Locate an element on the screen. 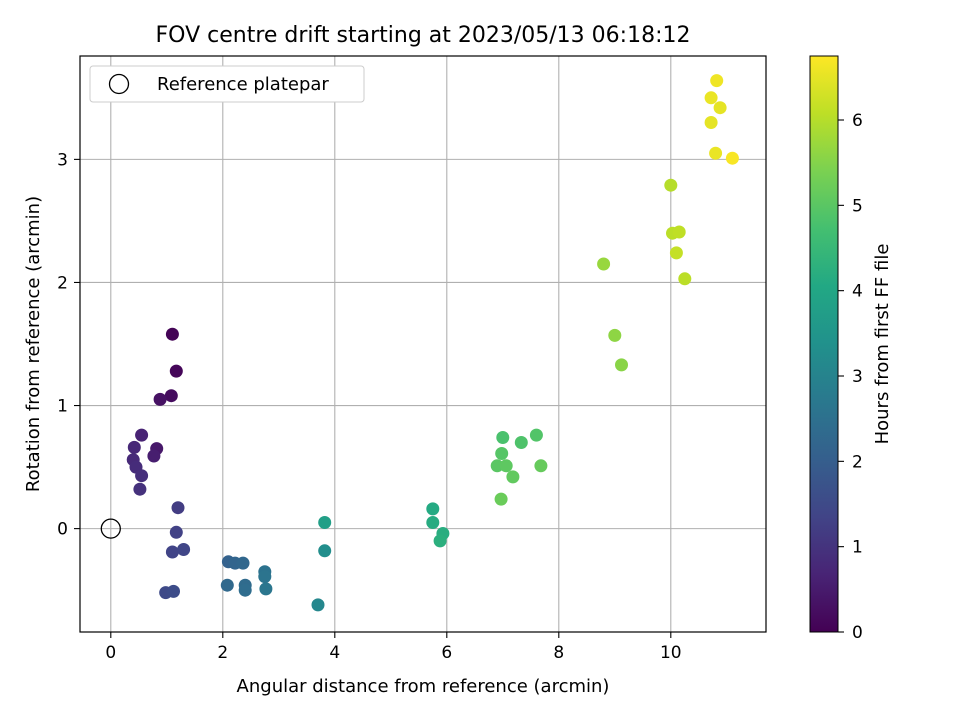 This screenshot has width=960, height=724. colorbar-tick-label: 2 is located at coordinates (857, 462).